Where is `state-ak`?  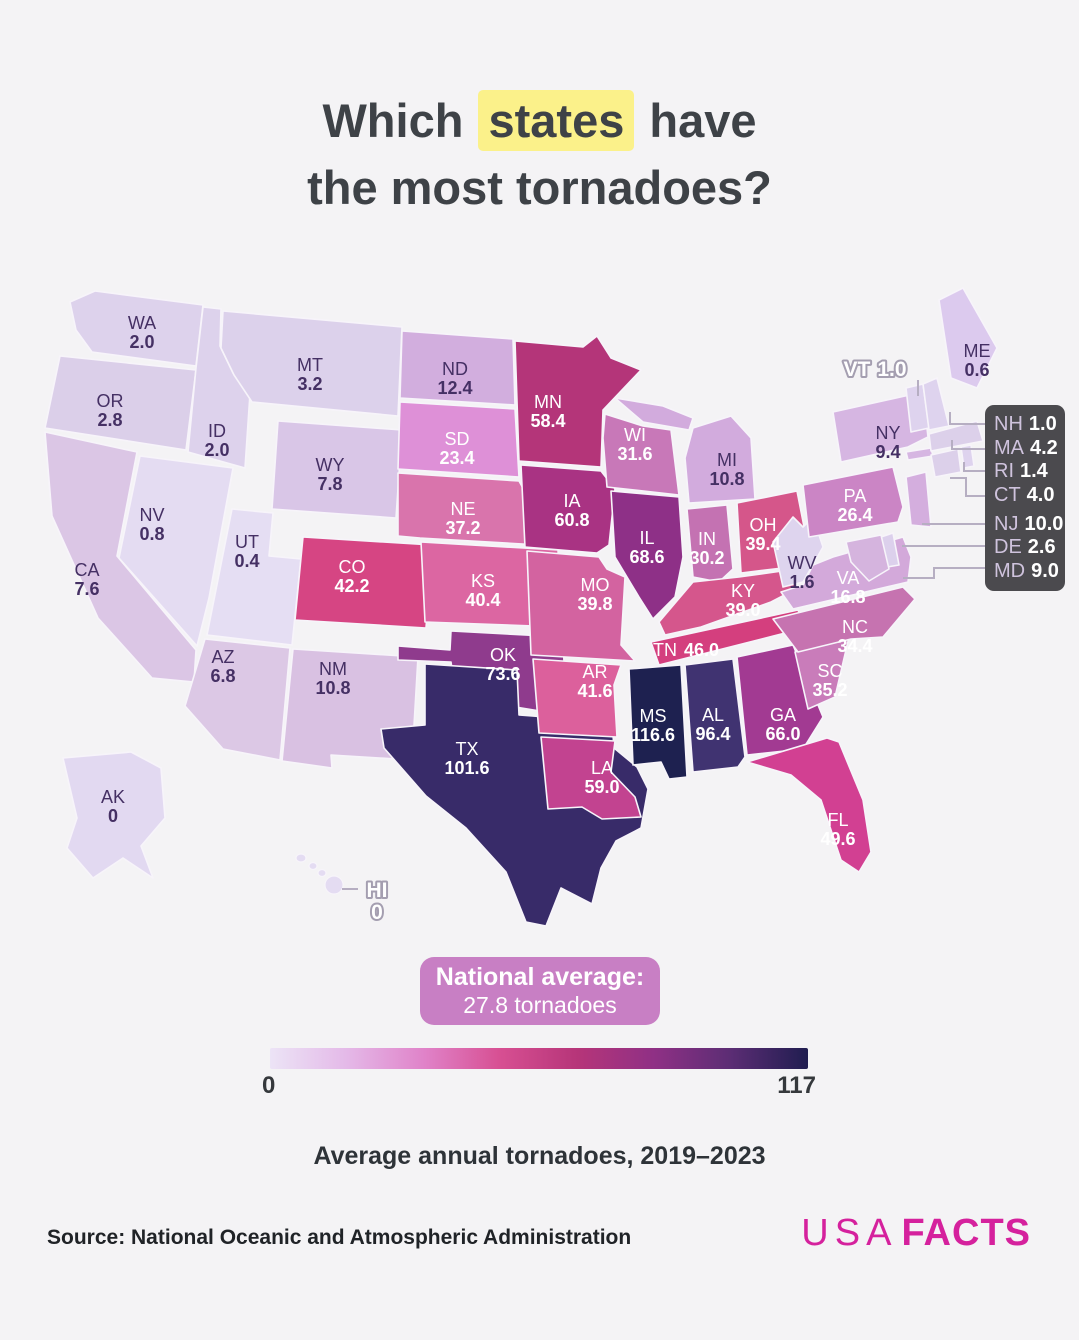
state-ak is located at coordinates (114, 815).